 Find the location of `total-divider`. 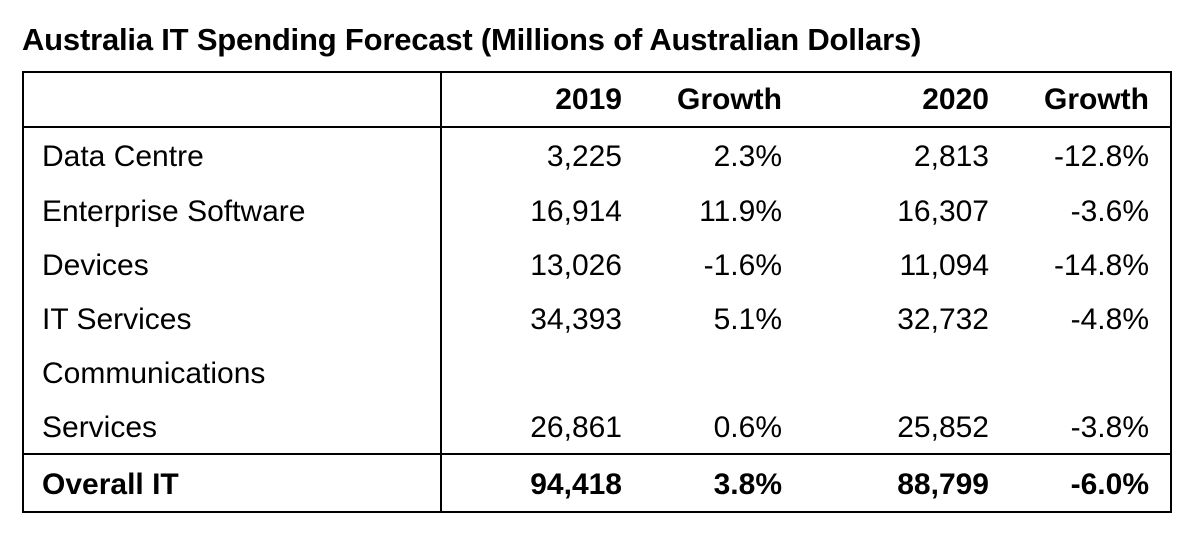

total-divider is located at coordinates (597, 454).